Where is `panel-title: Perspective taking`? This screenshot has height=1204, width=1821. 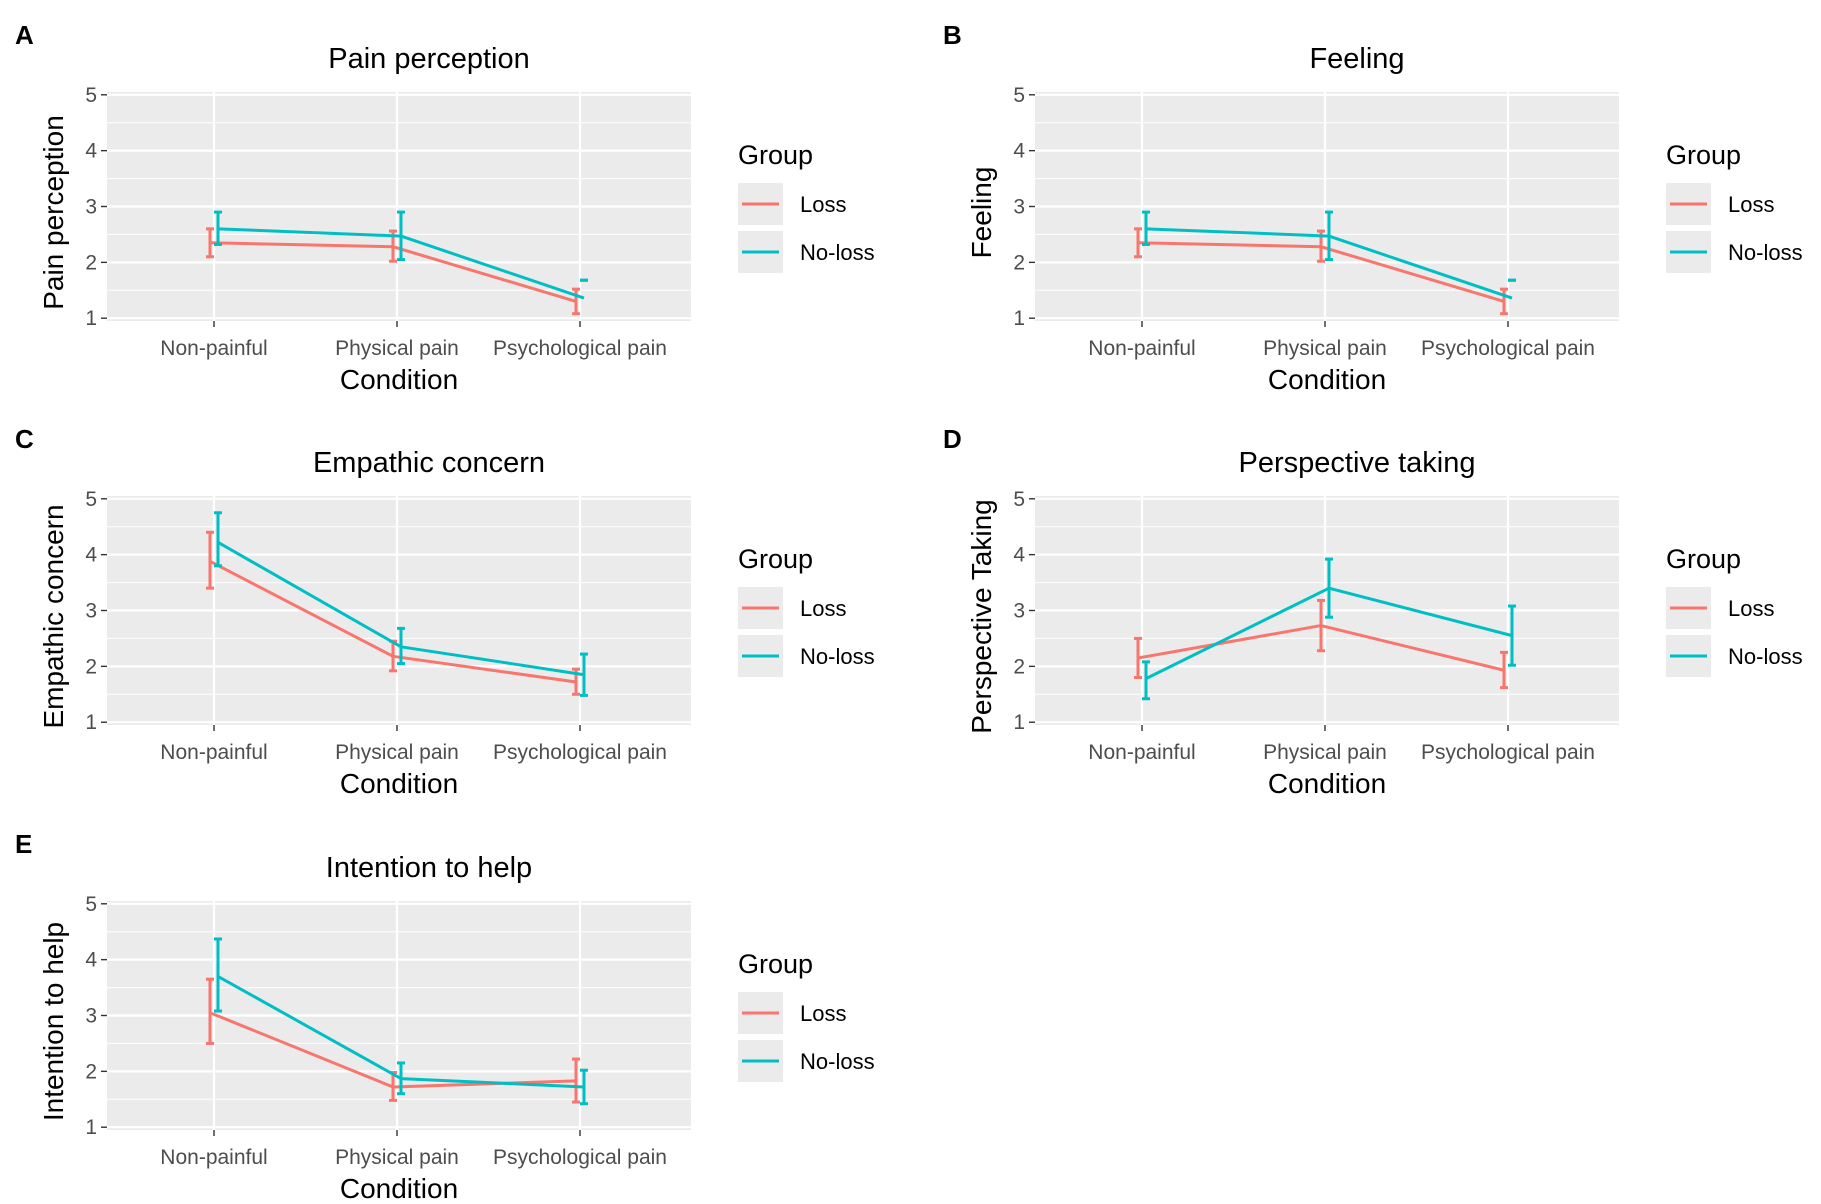
panel-title: Perspective taking is located at coordinates (1357, 463).